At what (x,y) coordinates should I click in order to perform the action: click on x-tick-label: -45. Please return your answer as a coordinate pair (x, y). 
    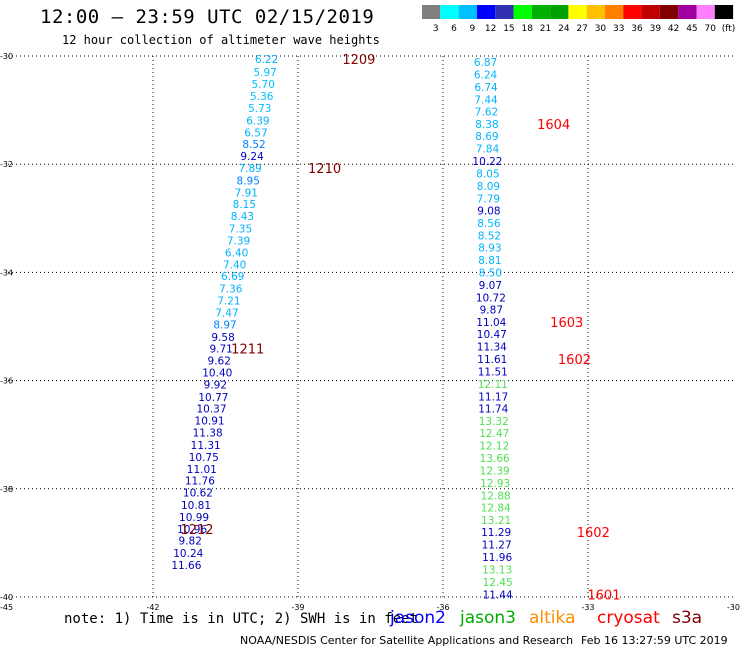
    Looking at the image, I should click on (6, 607).